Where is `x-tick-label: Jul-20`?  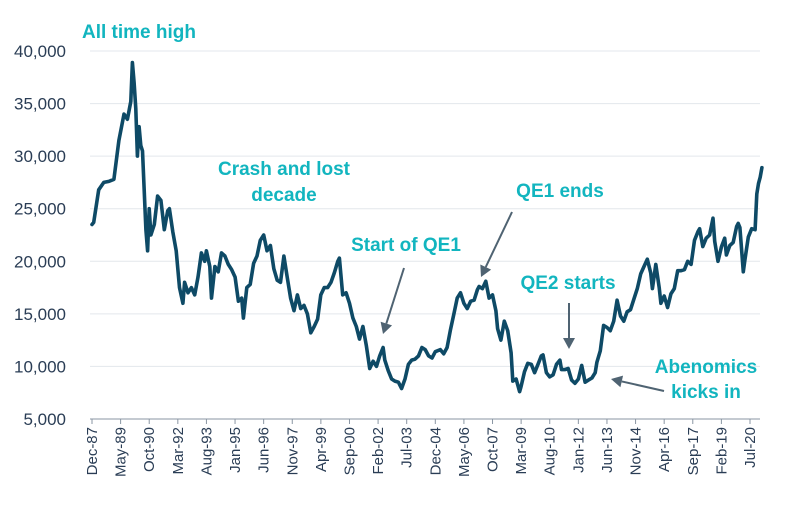
x-tick-label: Jul-20 is located at coordinates (750, 447).